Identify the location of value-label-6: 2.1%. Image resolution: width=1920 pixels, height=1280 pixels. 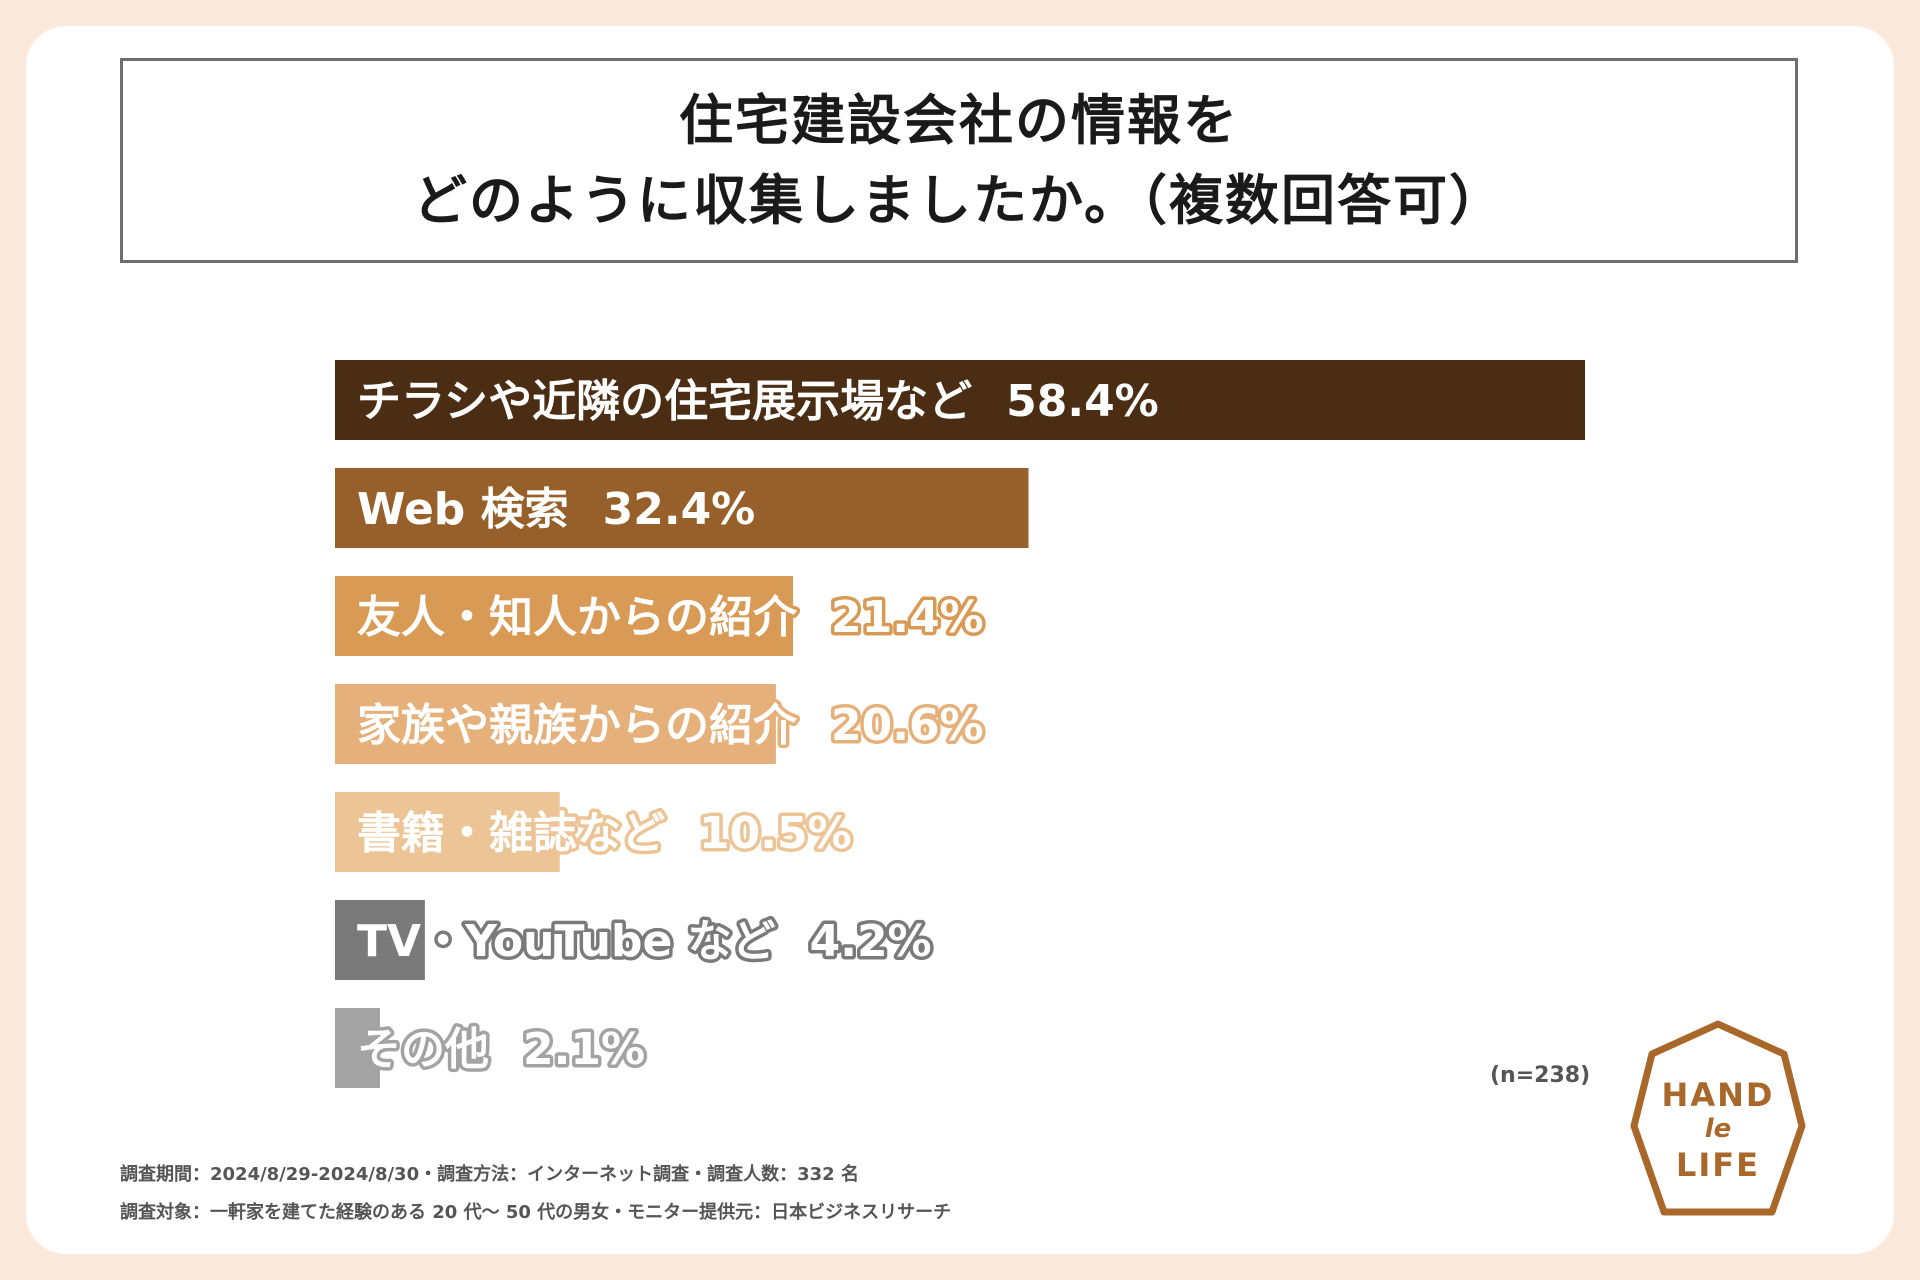
(584, 1049).